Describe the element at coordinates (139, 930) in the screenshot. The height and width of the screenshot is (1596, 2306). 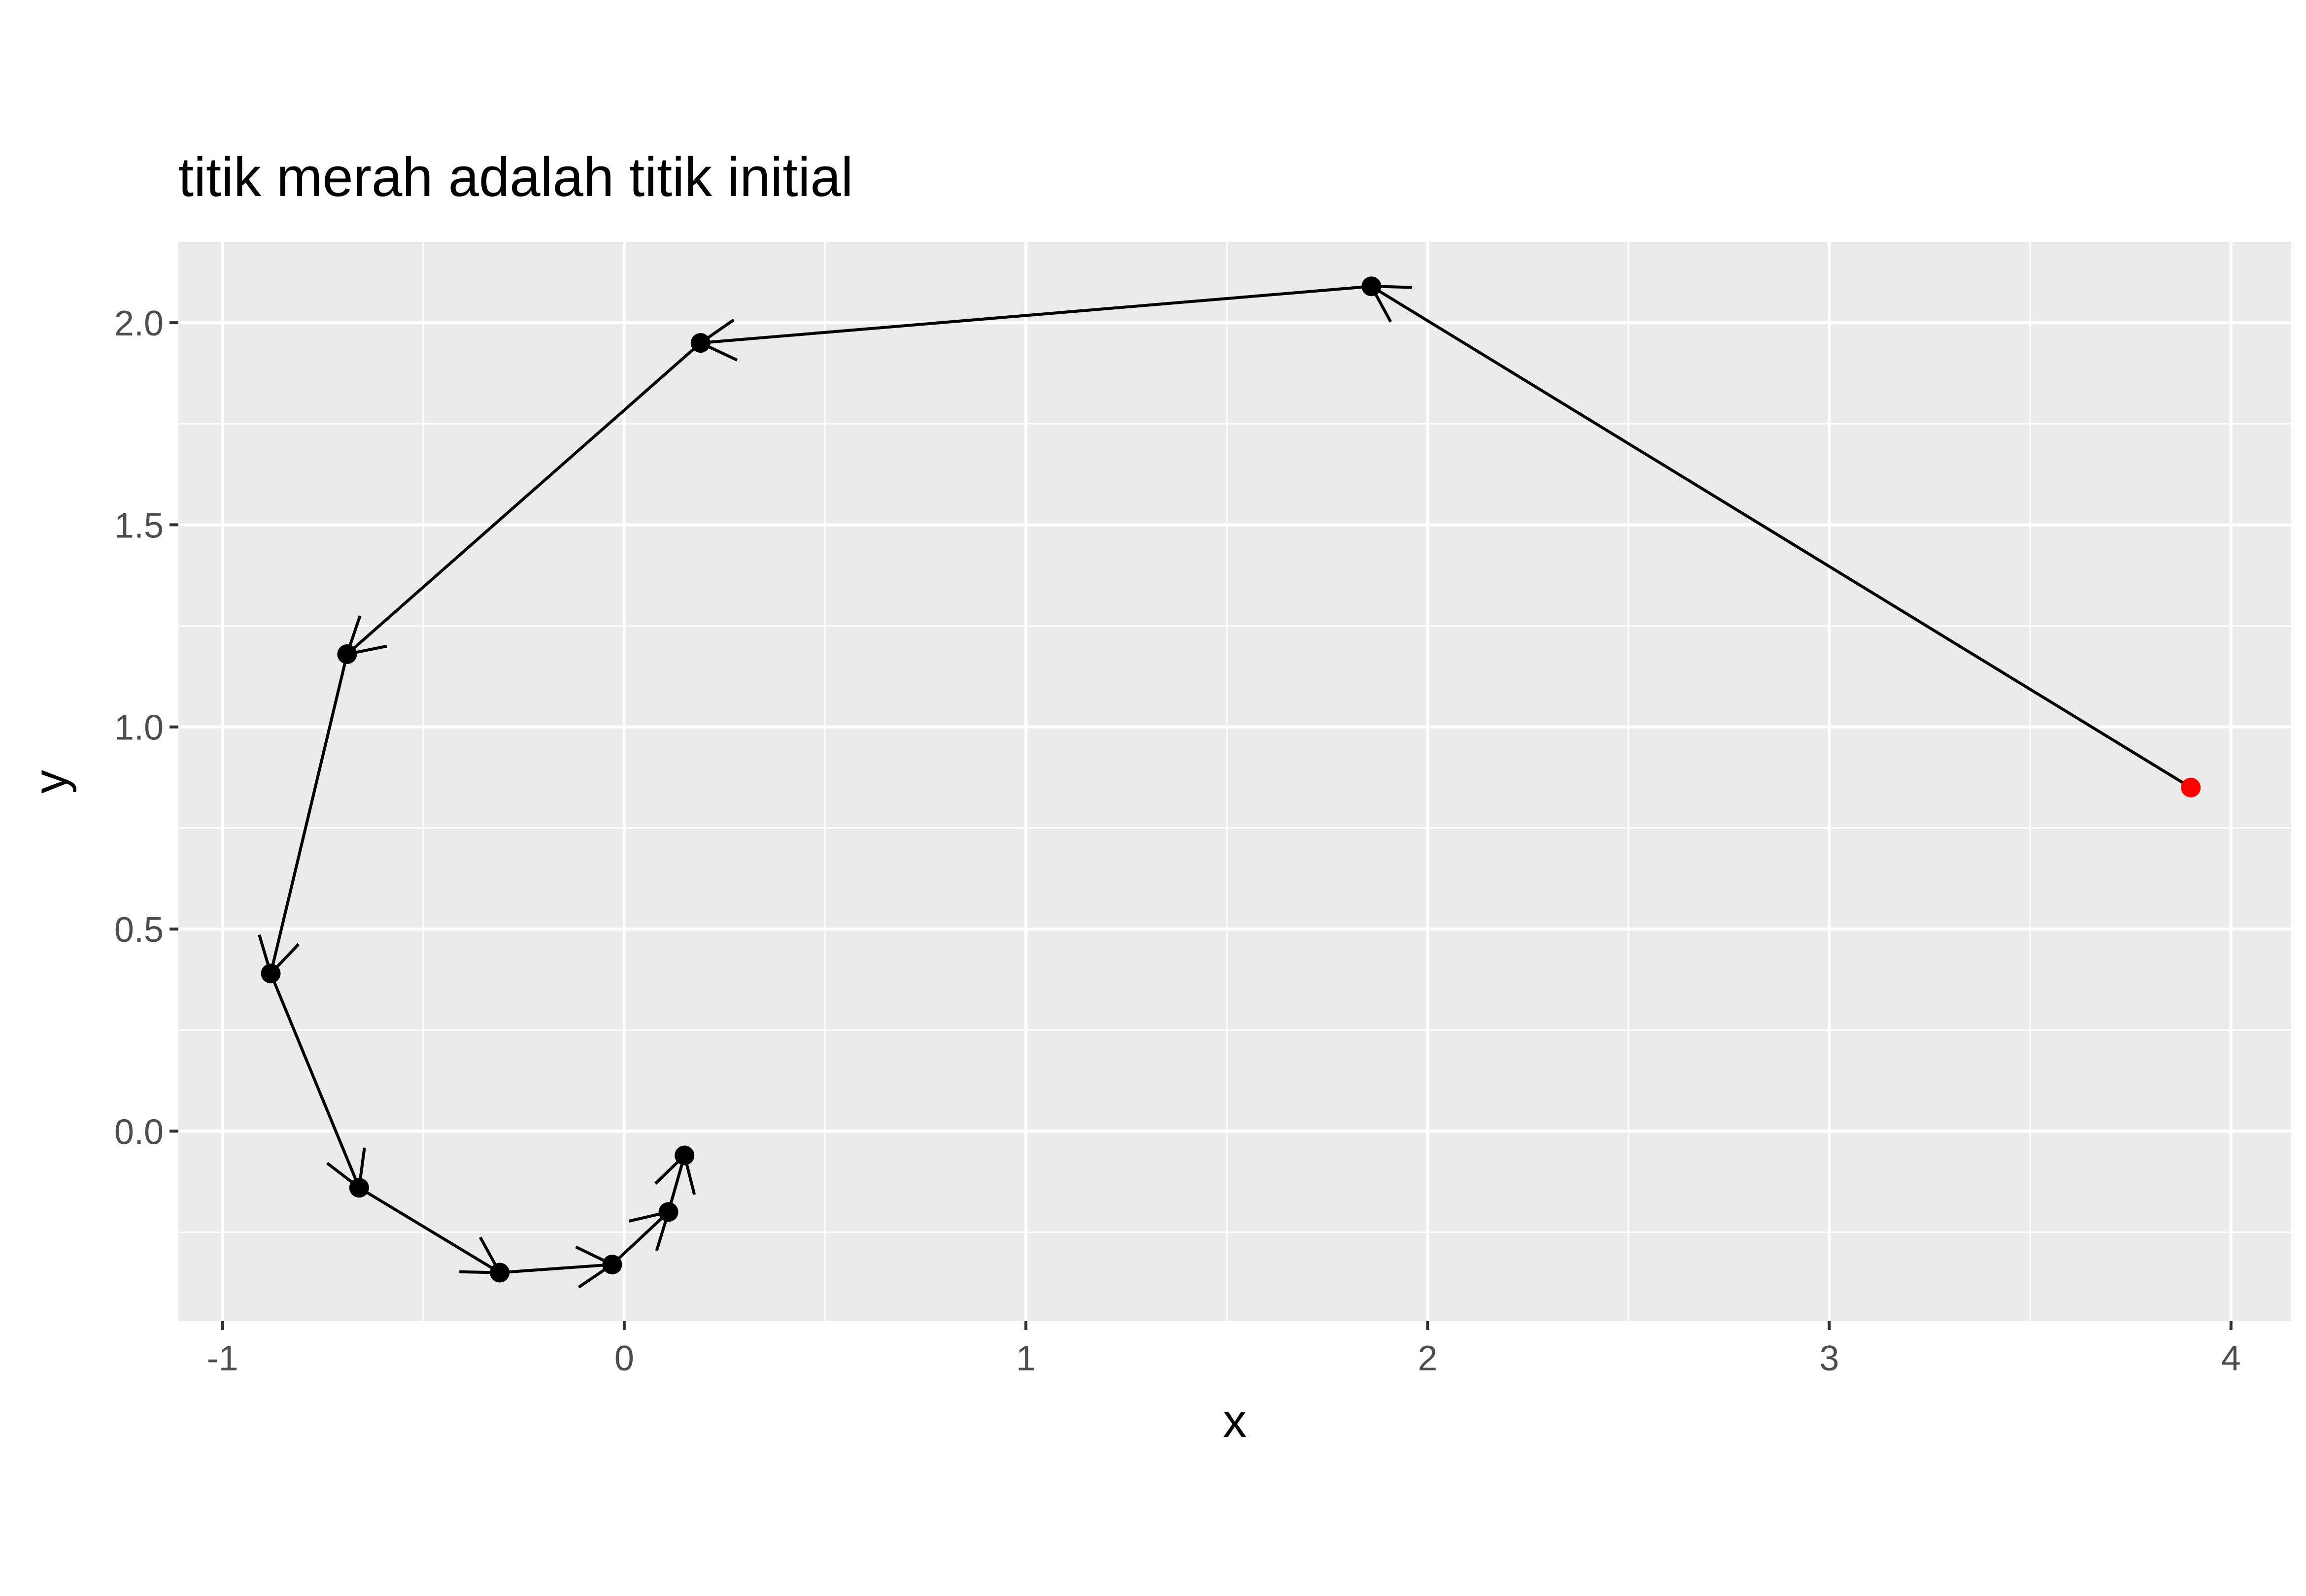
I see `y-tick-label: 0.5` at that location.